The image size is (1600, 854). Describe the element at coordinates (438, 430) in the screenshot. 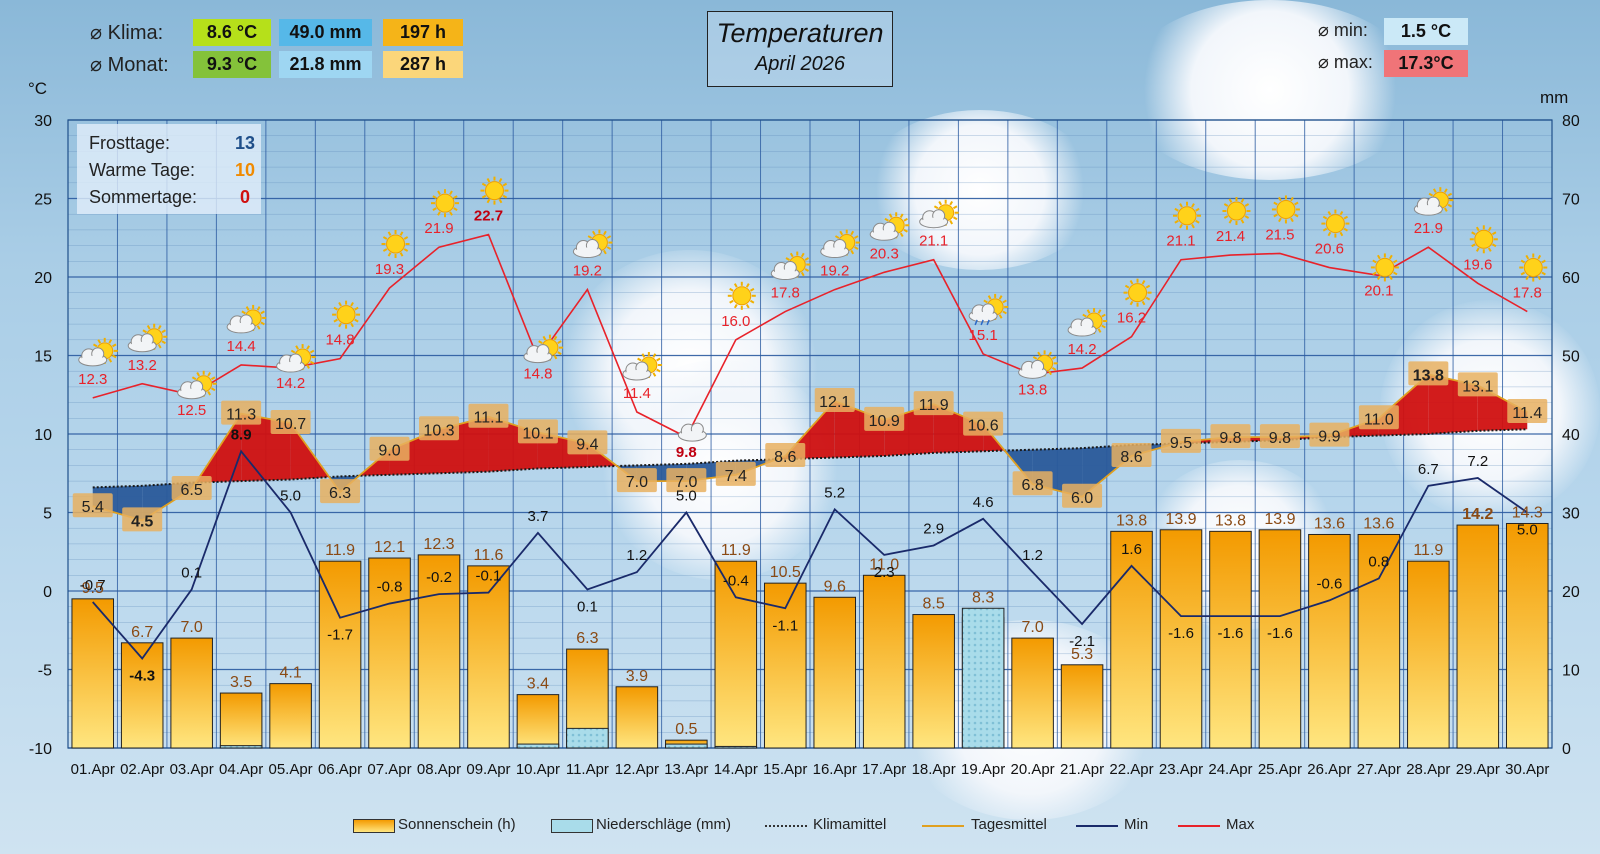

I see `mean-label: 10.3` at that location.